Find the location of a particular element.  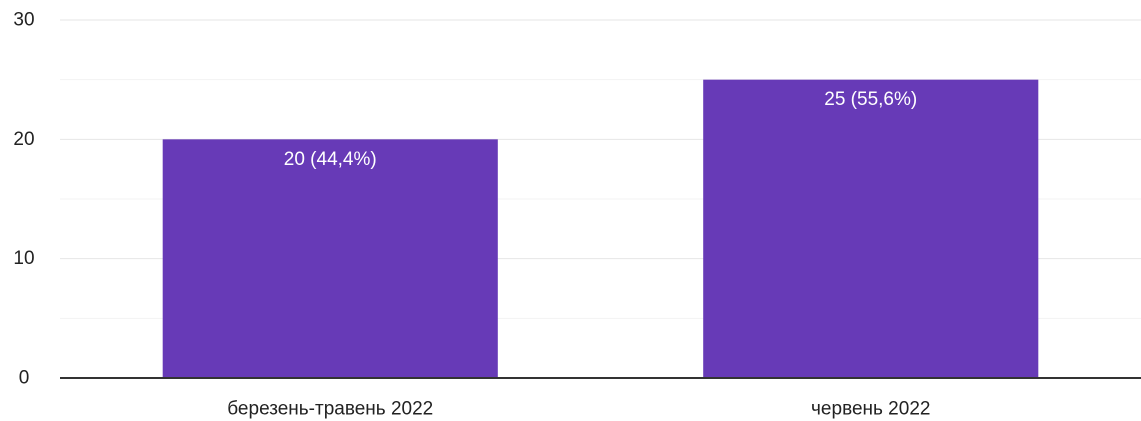

y-tick-label: 0 is located at coordinates (24, 378).